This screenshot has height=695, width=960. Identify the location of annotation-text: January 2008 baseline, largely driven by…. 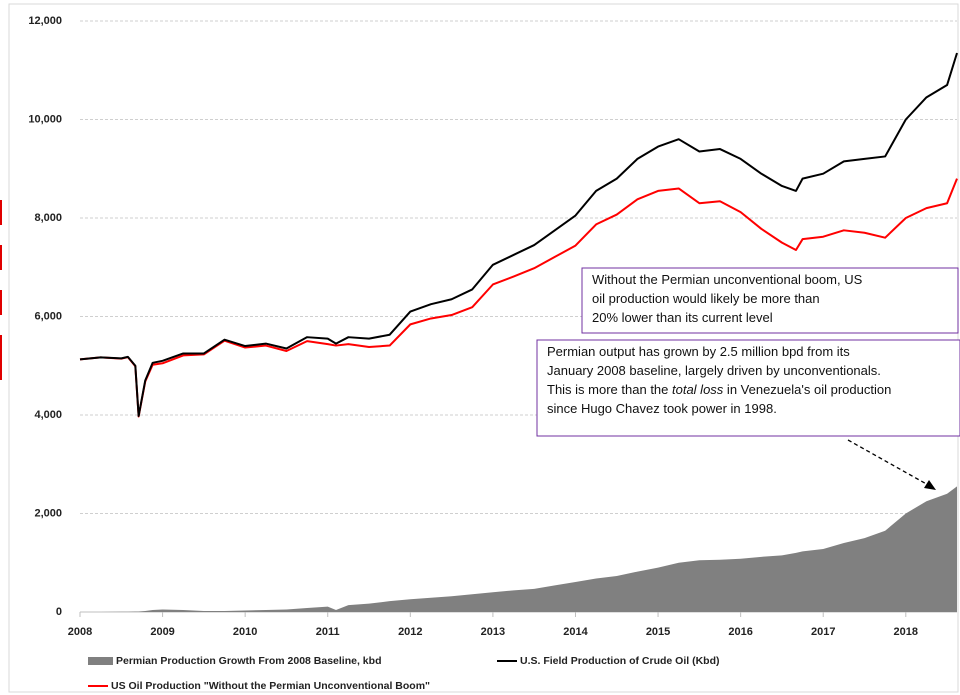
(714, 370).